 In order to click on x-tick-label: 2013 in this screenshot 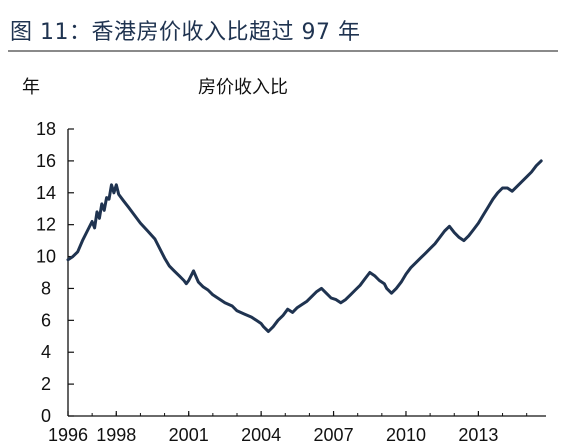, I will do `click(478, 435)`.